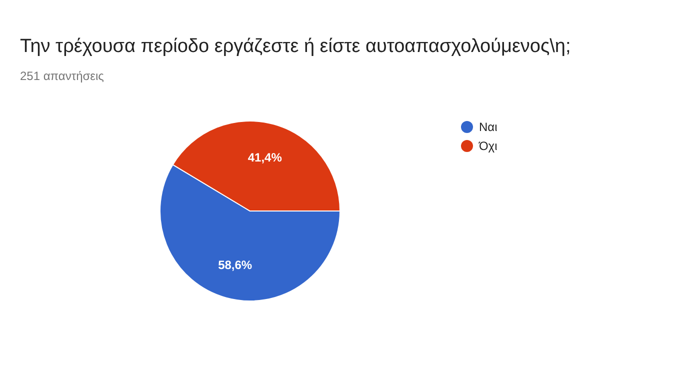 The height and width of the screenshot is (376, 675). I want to click on legend-label: Ναι, so click(488, 127).